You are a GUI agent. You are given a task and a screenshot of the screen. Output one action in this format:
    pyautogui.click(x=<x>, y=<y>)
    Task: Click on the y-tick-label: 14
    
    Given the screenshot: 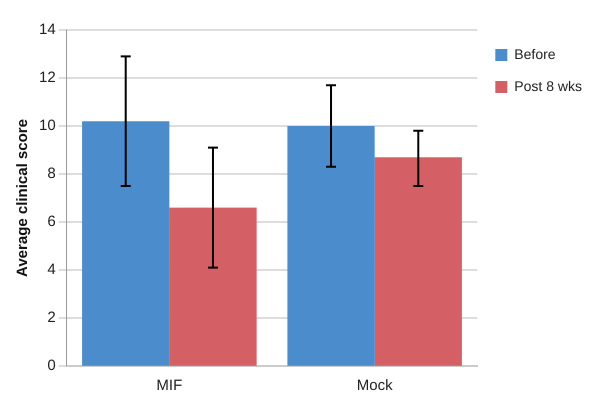 What is the action you would take?
    pyautogui.click(x=47, y=29)
    